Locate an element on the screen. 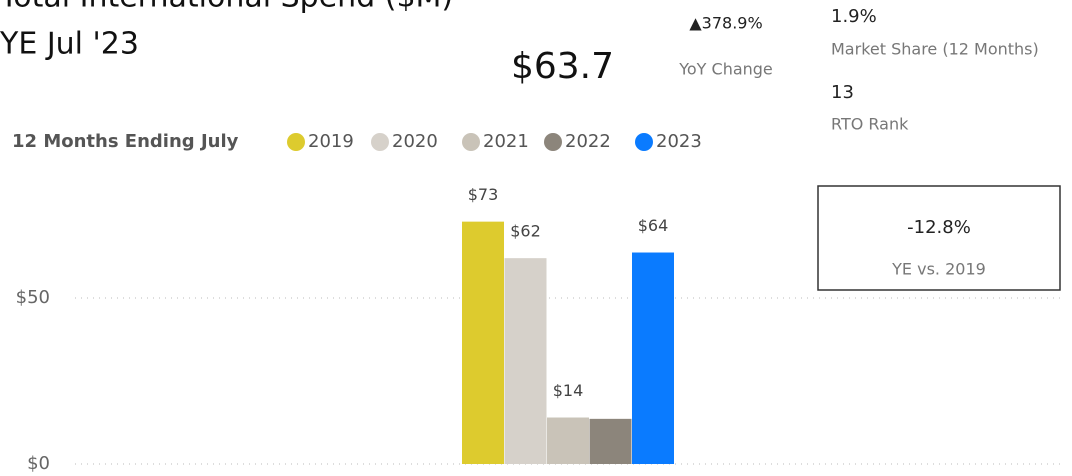  data-label: $64 is located at coordinates (653, 225).